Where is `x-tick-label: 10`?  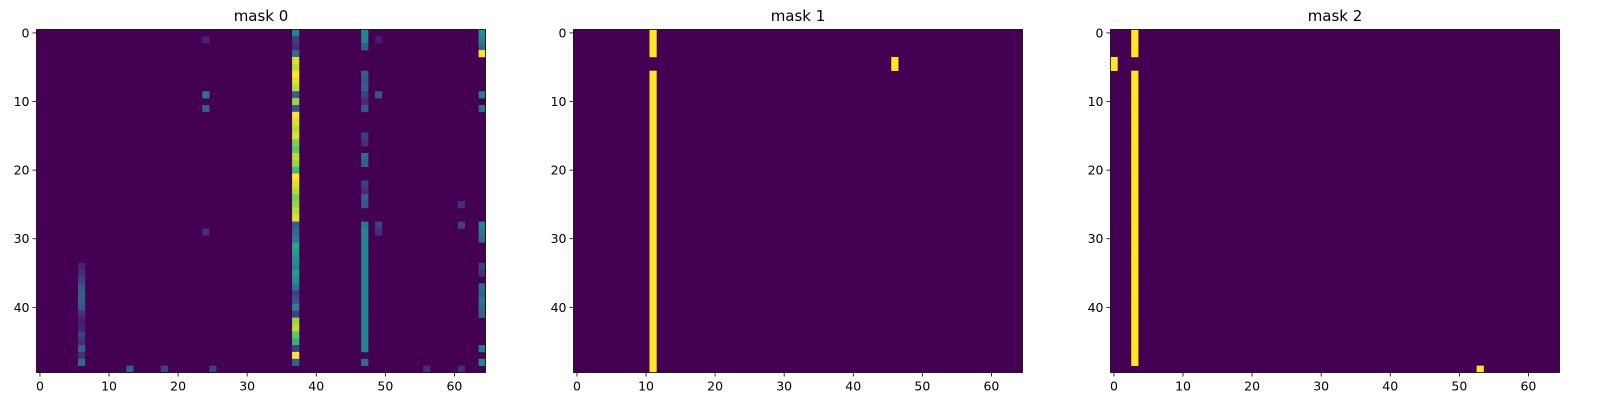 x-tick-label: 10 is located at coordinates (109, 386).